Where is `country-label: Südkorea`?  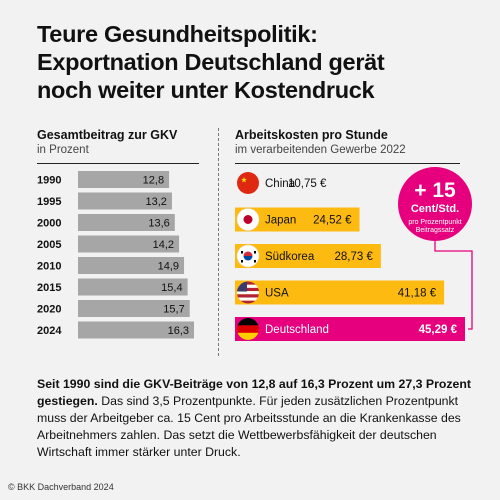 country-label: Südkorea is located at coordinates (290, 257).